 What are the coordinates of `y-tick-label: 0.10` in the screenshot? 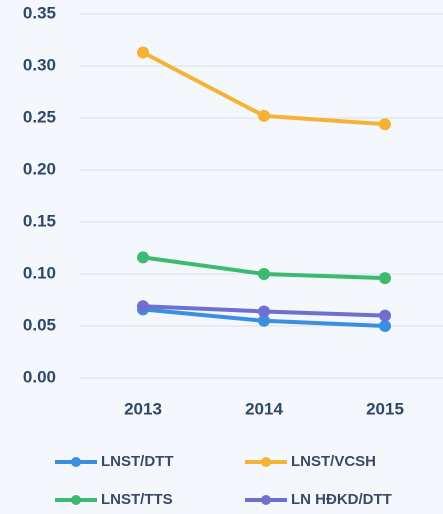 It's located at (39, 272).